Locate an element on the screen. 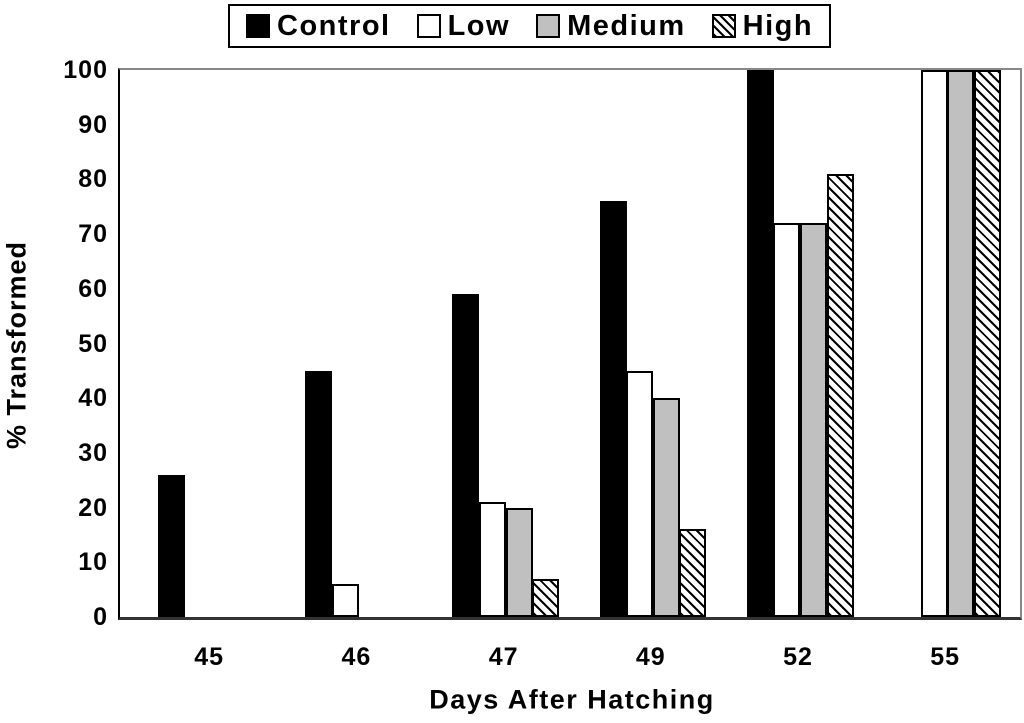  legend-item-control: Control is located at coordinates (318, 25).